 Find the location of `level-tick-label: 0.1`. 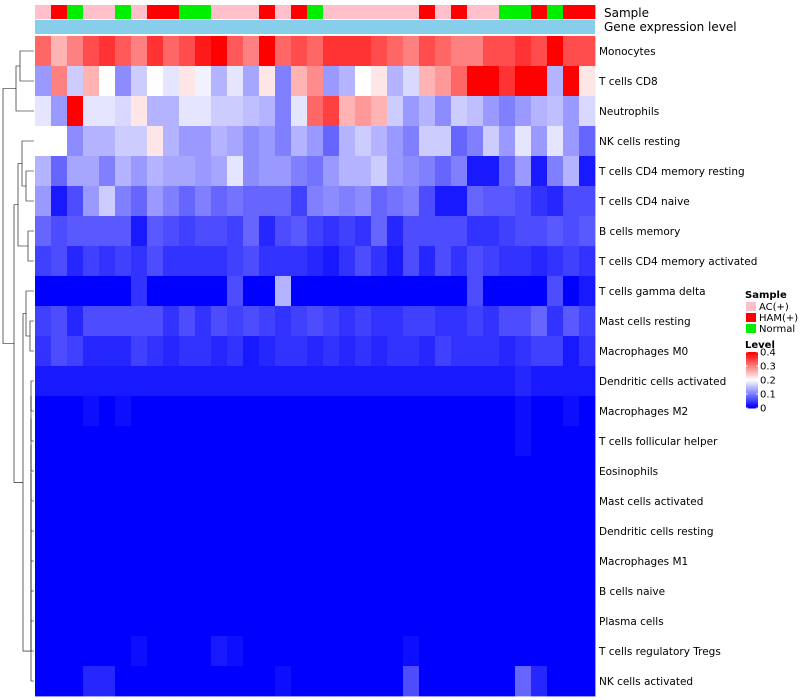

level-tick-label: 0.1 is located at coordinates (768, 395).